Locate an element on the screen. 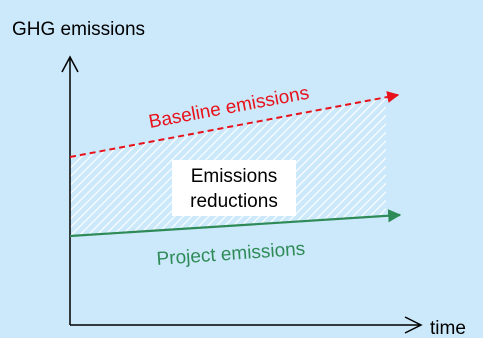  x-axis-arrowhead is located at coordinates (413, 325).